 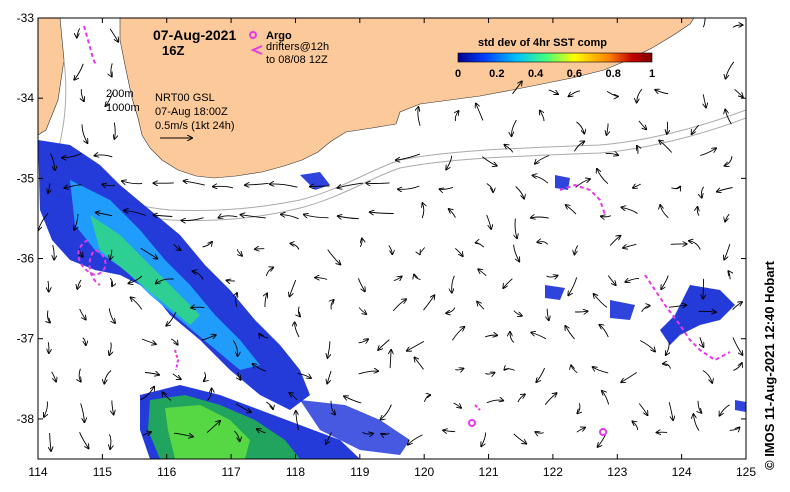 I want to click on colorbar-tick-label: 1, so click(x=652, y=74).